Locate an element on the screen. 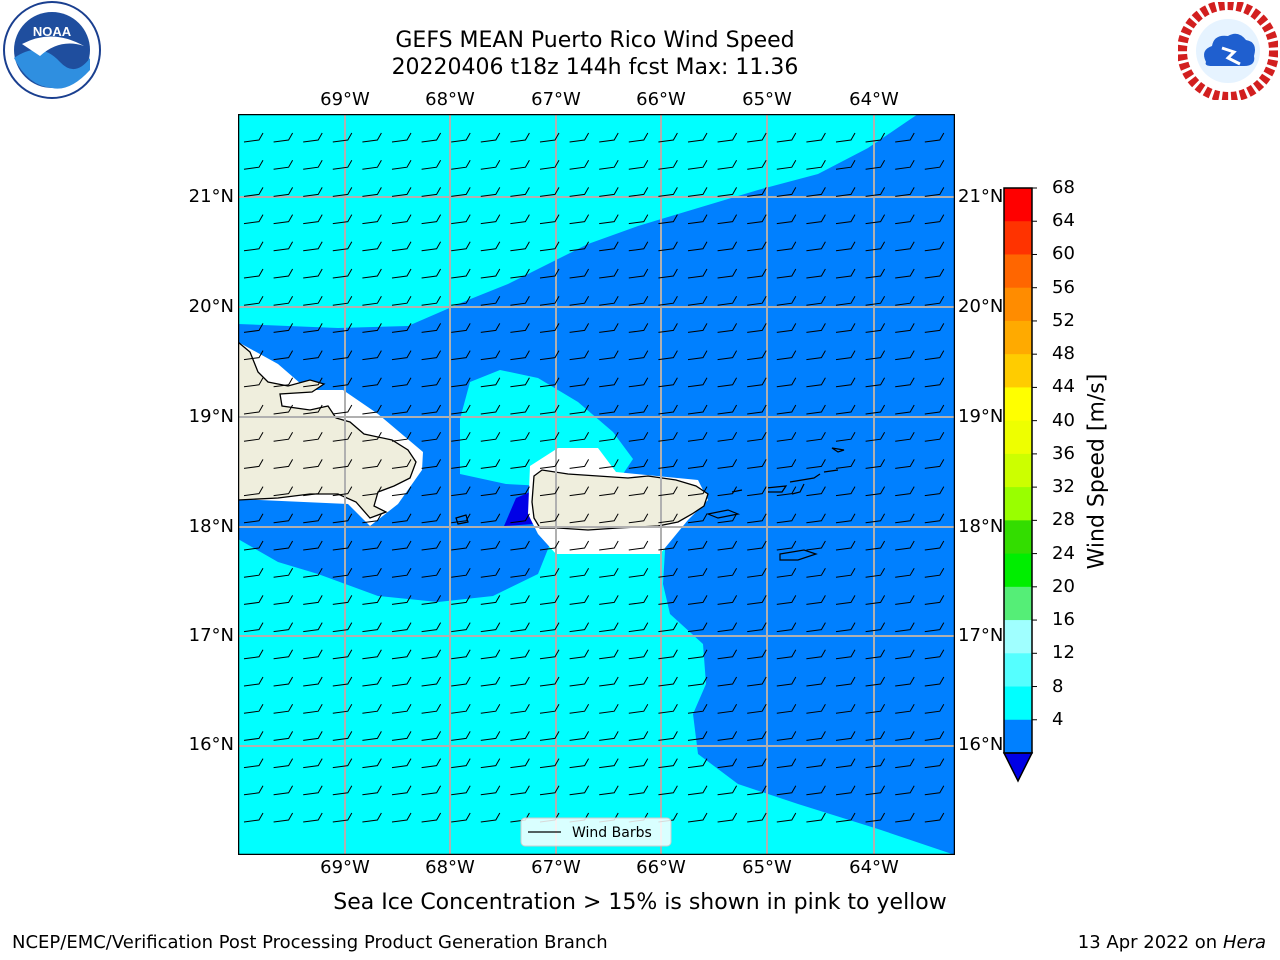  land-virgin-islands is located at coordinates (788, 471).